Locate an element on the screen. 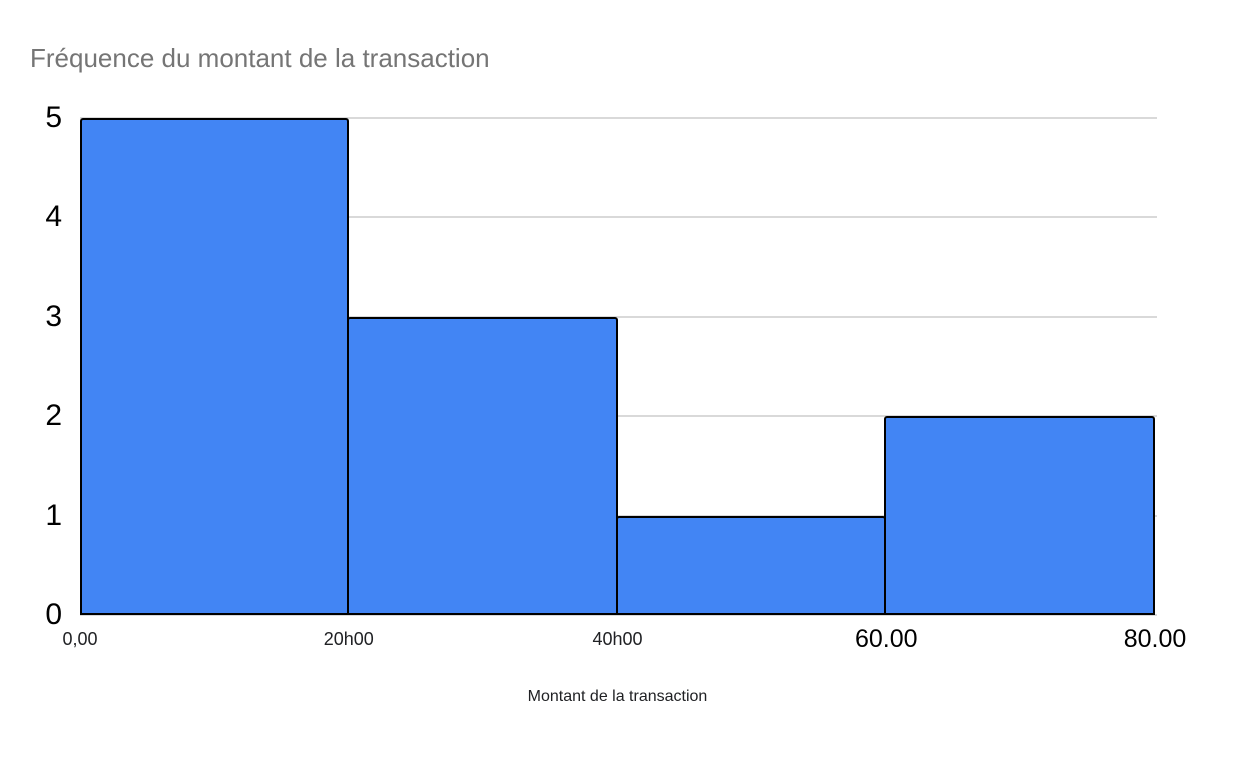 The width and height of the screenshot is (1242, 764). x-axis-title: Montant de la transaction is located at coordinates (617, 696).